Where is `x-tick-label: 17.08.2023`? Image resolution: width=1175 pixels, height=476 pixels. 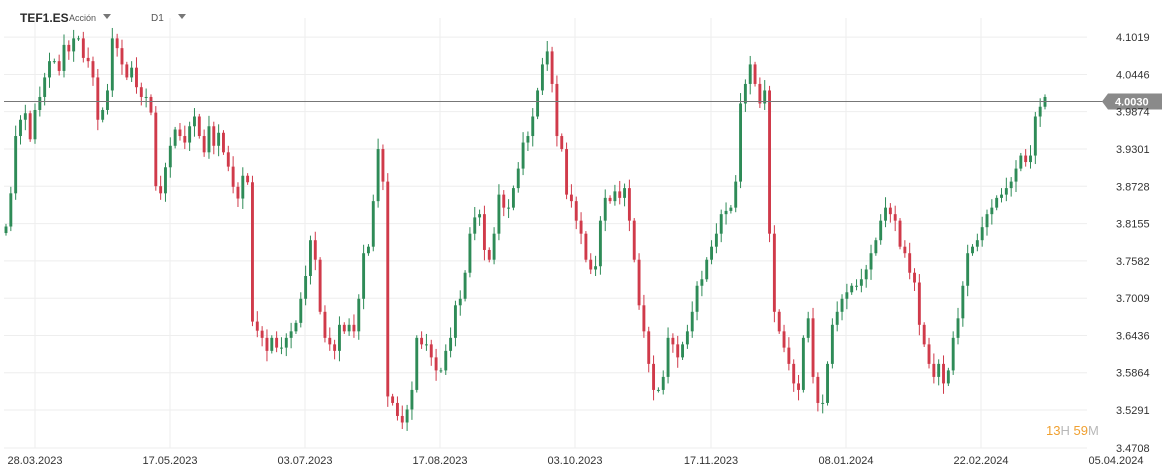 x-tick-label: 17.08.2023 is located at coordinates (439, 461).